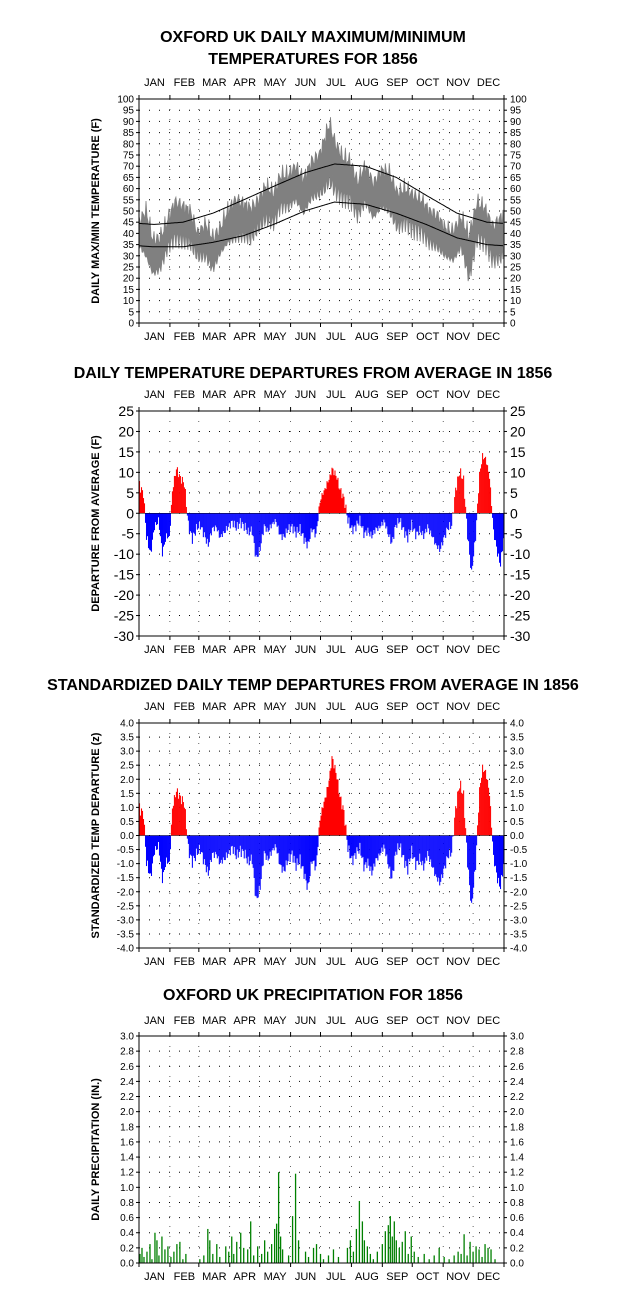 The width and height of the screenshot is (626, 1292). Describe the element at coordinates (244, 1021) in the screenshot. I see `month-label-top: APR` at that location.